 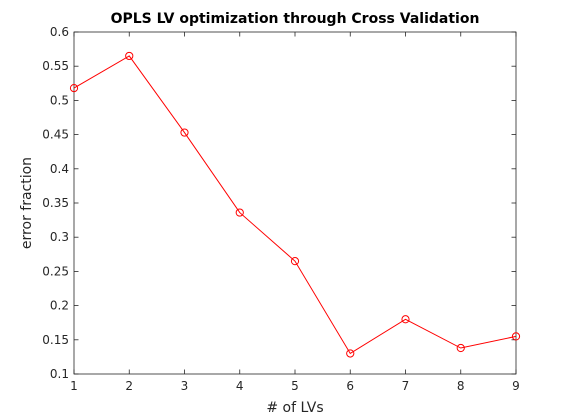 I want to click on x-tick-label: 6, so click(x=350, y=386).